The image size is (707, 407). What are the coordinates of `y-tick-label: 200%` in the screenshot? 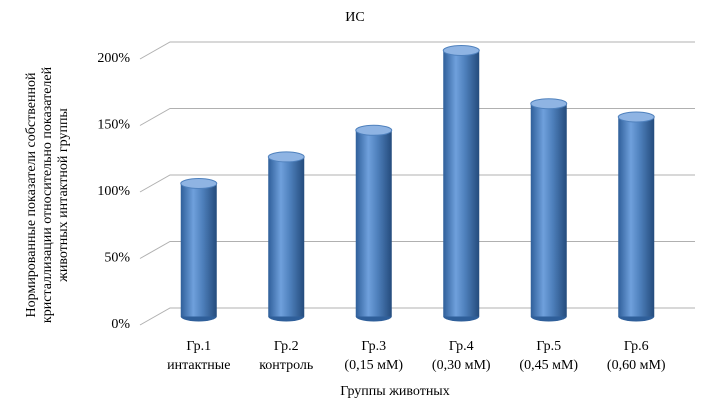 It's located at (113, 58).